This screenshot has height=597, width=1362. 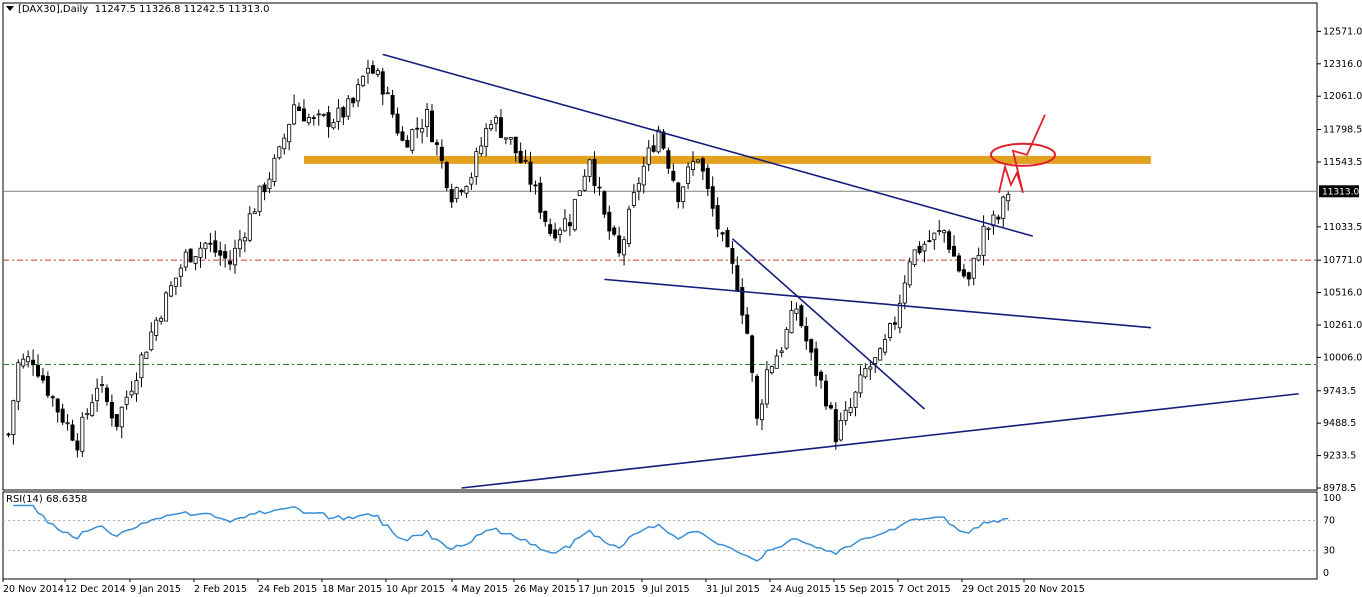 I want to click on time-tick-label: 24 Feb 2015, so click(x=287, y=589).